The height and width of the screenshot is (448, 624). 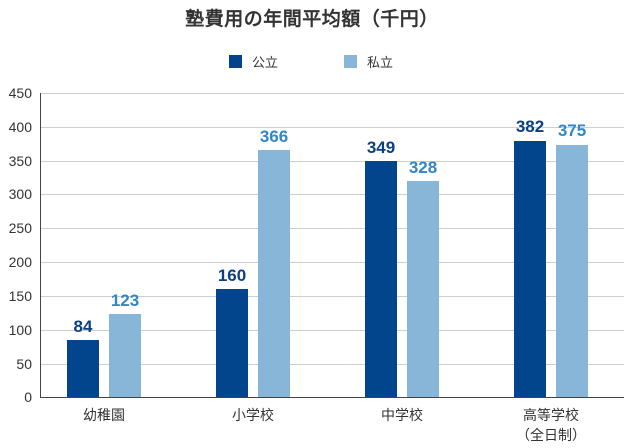 I want to click on bar-private-high-school, so click(x=572, y=271).